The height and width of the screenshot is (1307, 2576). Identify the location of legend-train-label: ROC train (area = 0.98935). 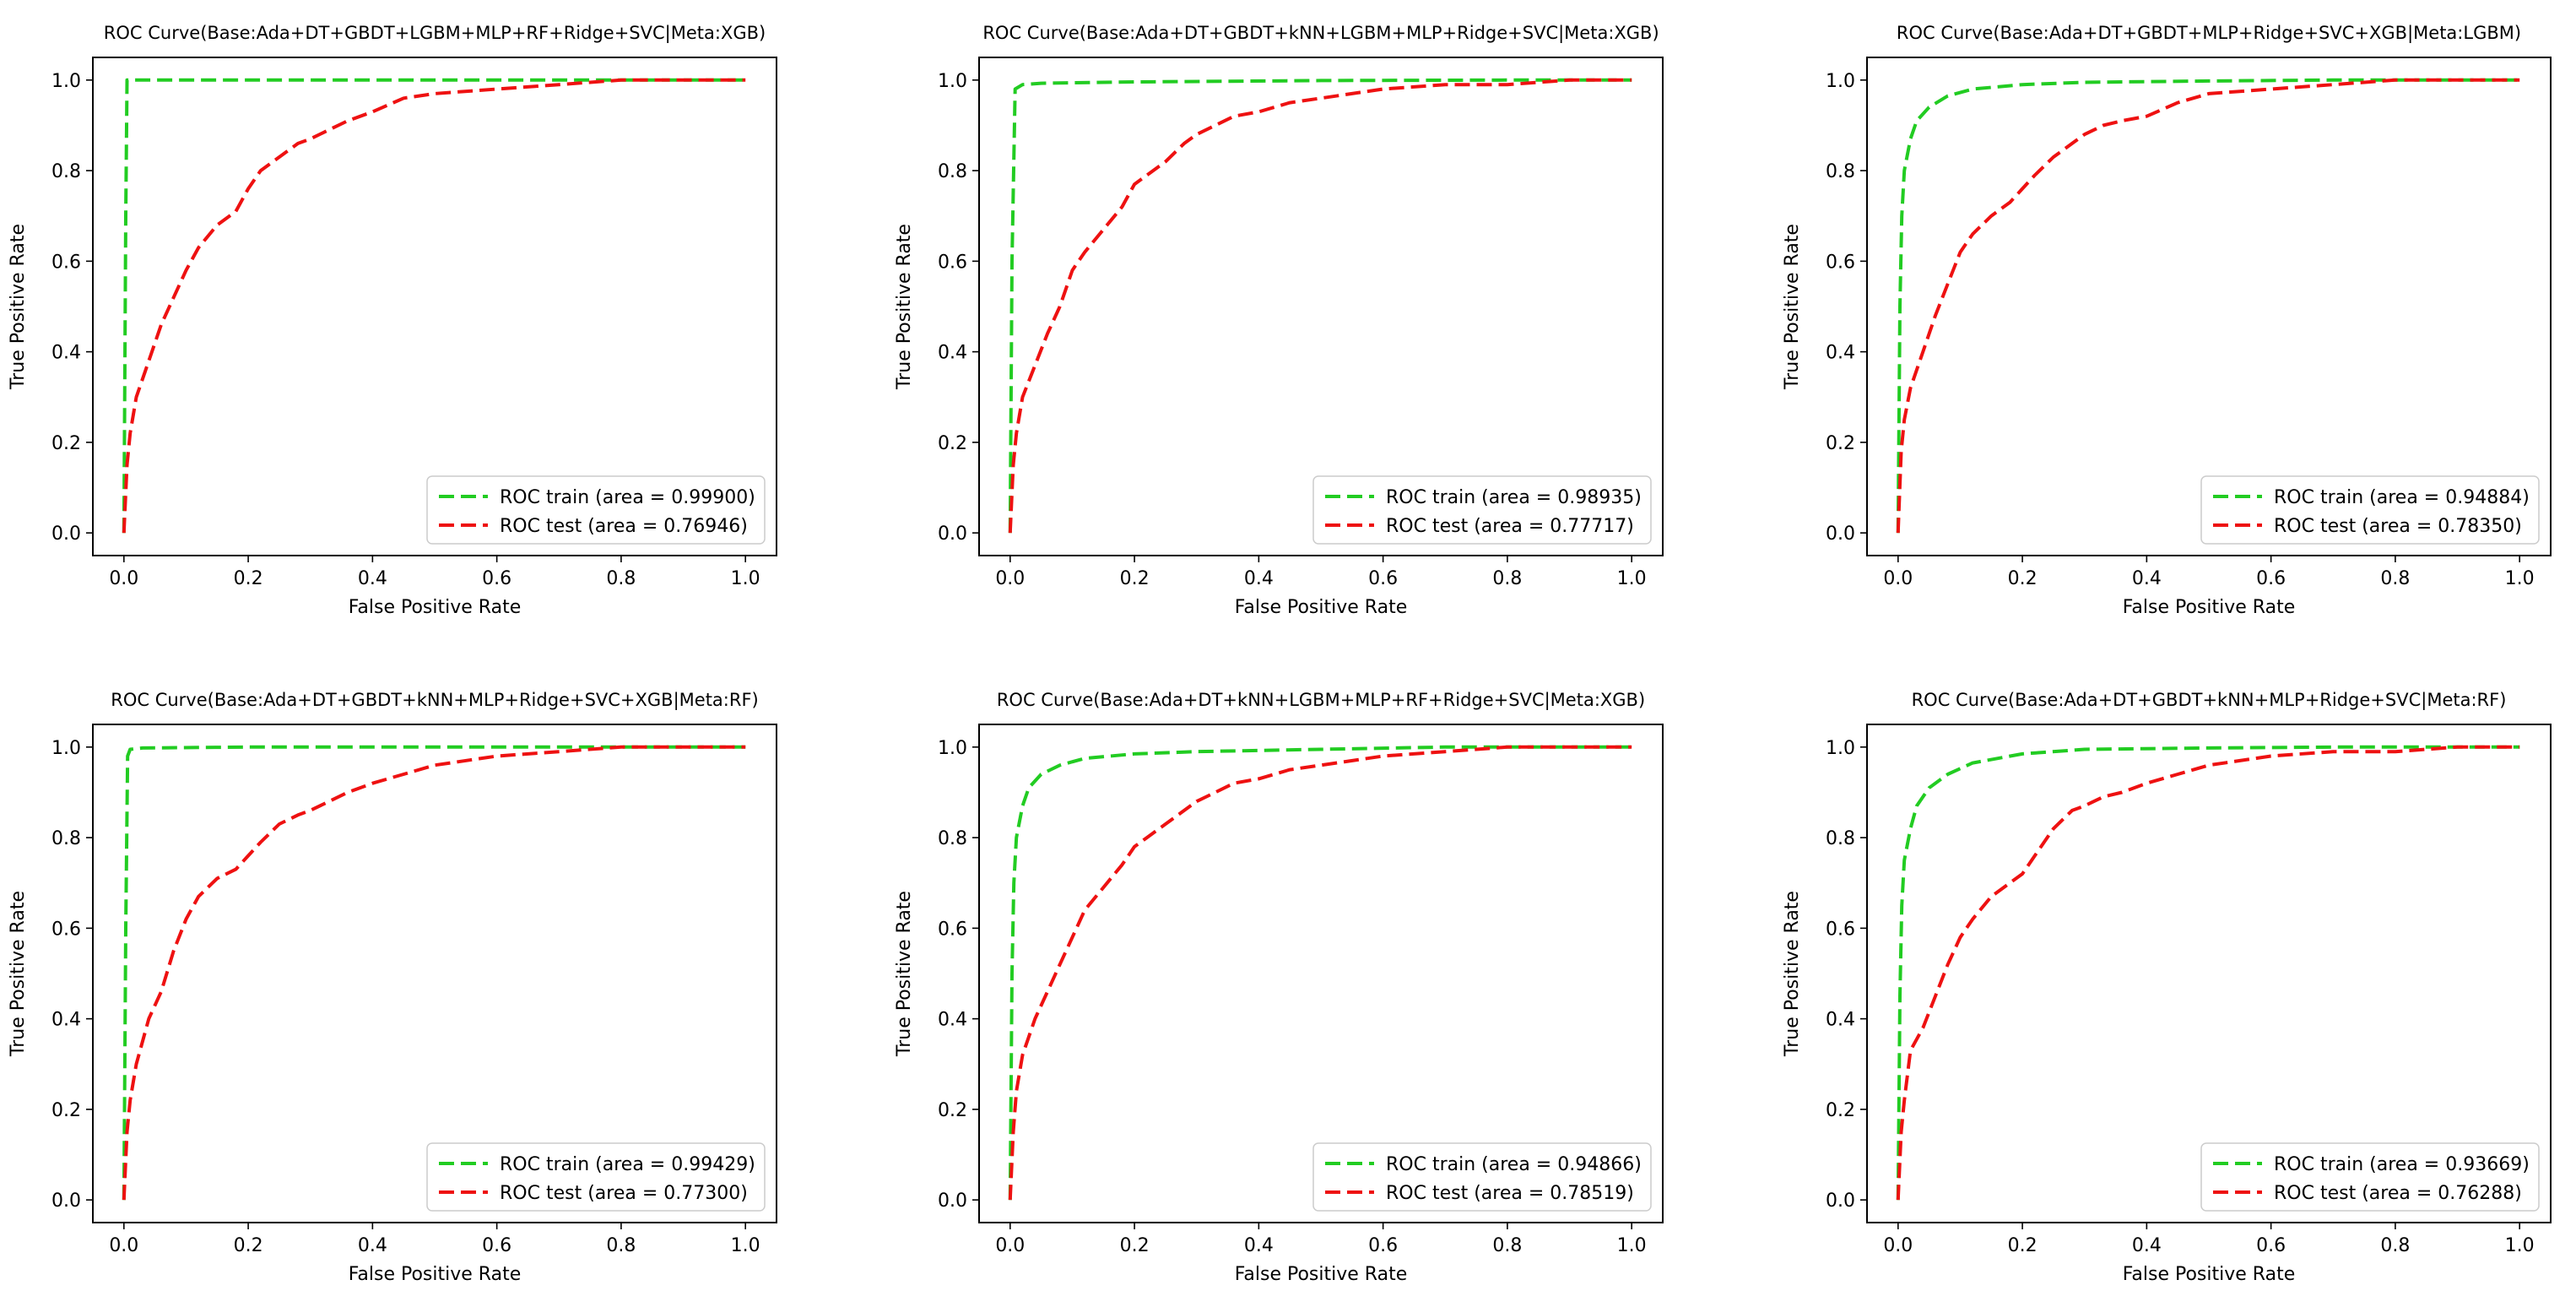
(1514, 497).